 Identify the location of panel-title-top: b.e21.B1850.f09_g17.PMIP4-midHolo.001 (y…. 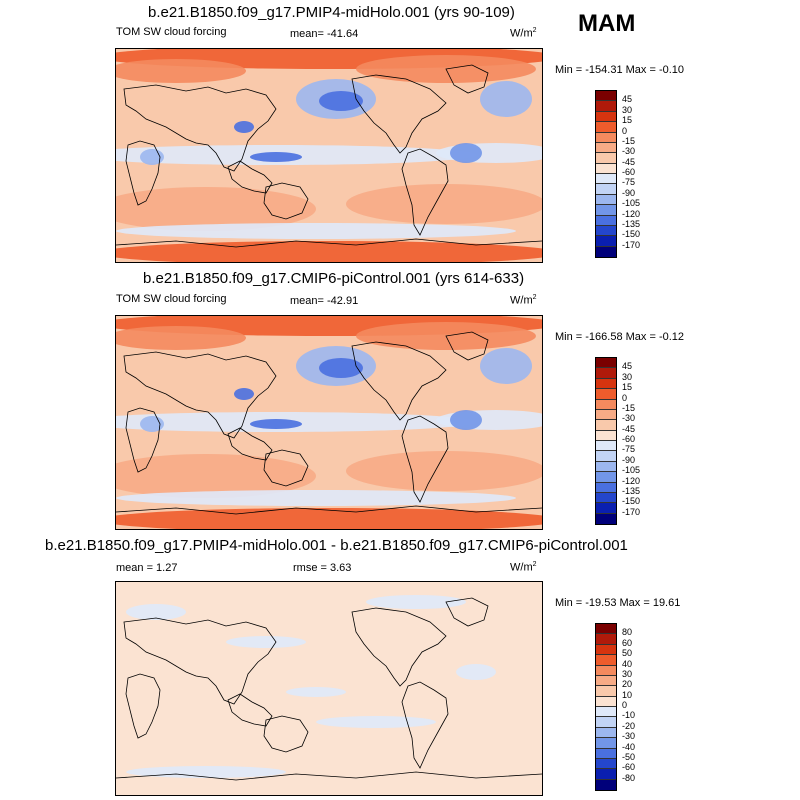
(331, 12).